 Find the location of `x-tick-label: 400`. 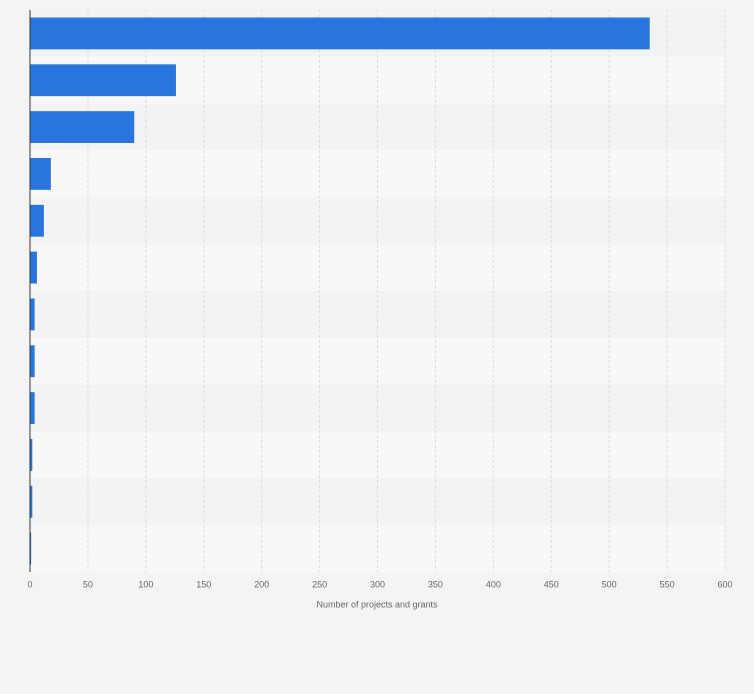

x-tick-label: 400 is located at coordinates (493, 584).